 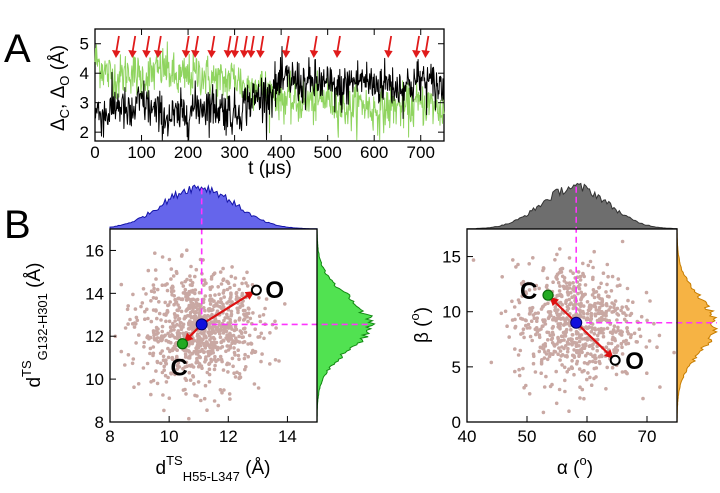 I want to click on panel-a-event-arrows, so click(x=270, y=46).